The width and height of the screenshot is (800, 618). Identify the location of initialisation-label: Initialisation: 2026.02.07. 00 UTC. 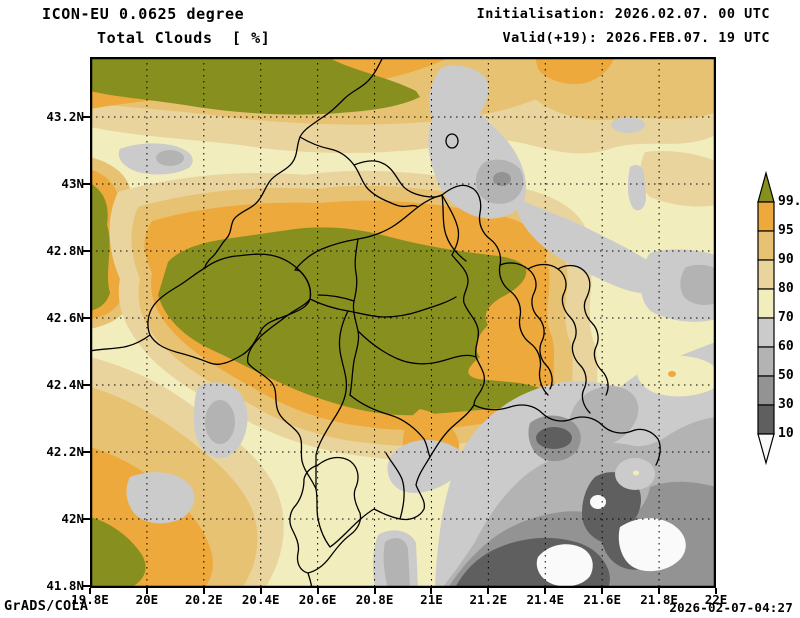
(623, 14).